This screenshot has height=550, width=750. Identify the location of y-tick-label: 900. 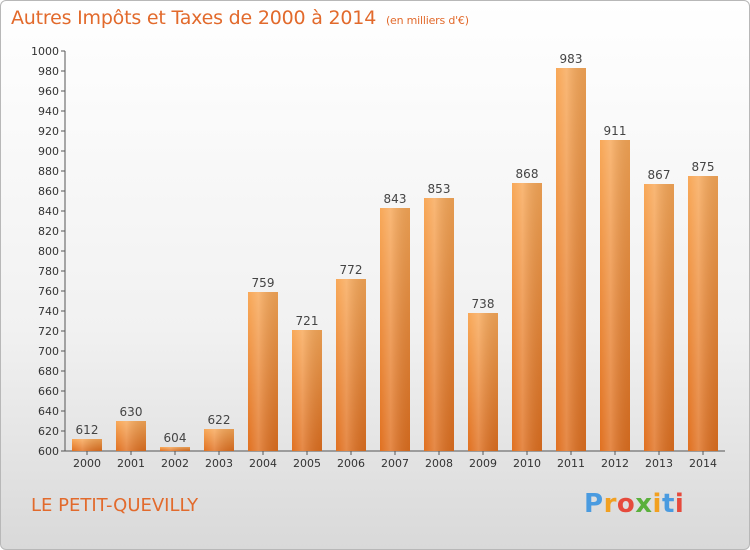
(48, 151).